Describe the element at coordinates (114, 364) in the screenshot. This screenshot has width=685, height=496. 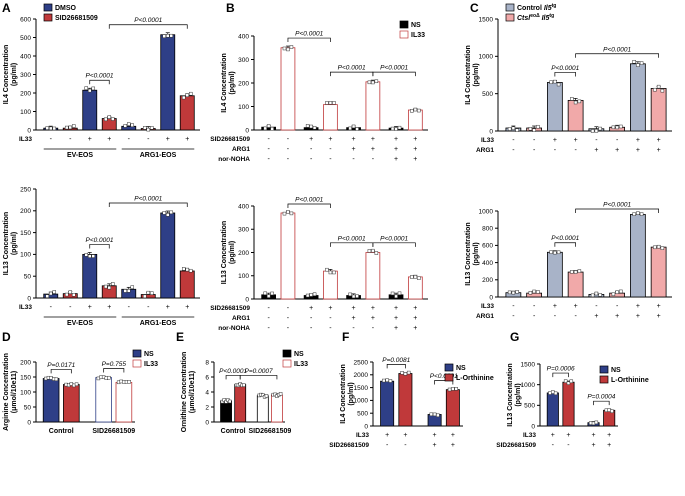
I see `p-value: P=0.755` at that location.